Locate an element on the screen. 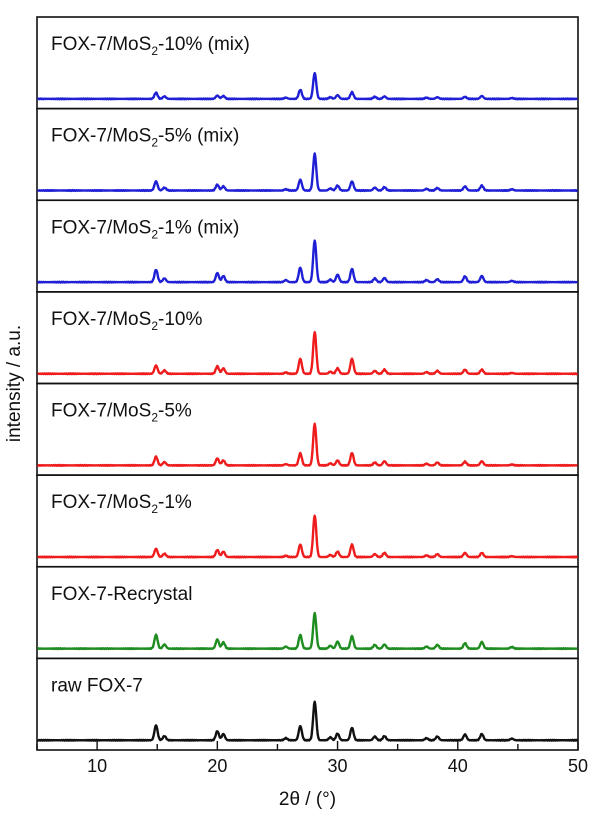  series-label-suffix: -5% is located at coordinates (175, 411).